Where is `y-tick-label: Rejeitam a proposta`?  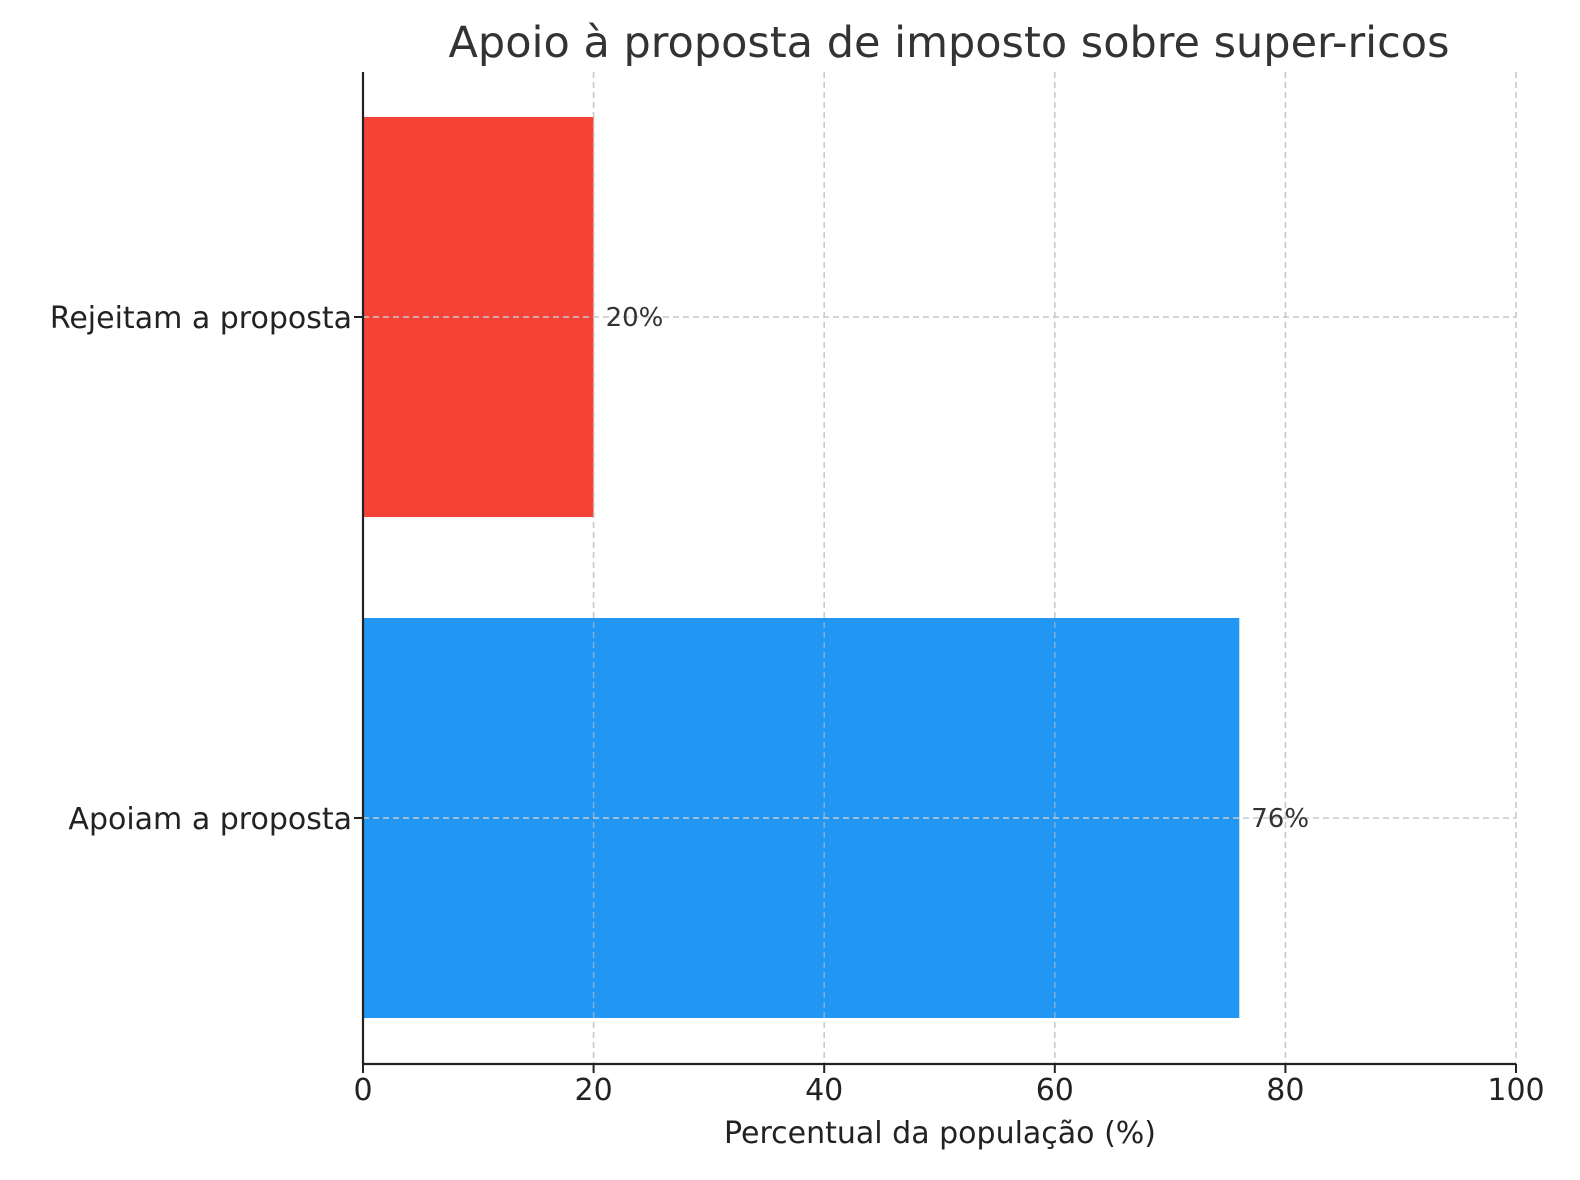
y-tick-label: Rejeitam a proposta is located at coordinates (201, 318).